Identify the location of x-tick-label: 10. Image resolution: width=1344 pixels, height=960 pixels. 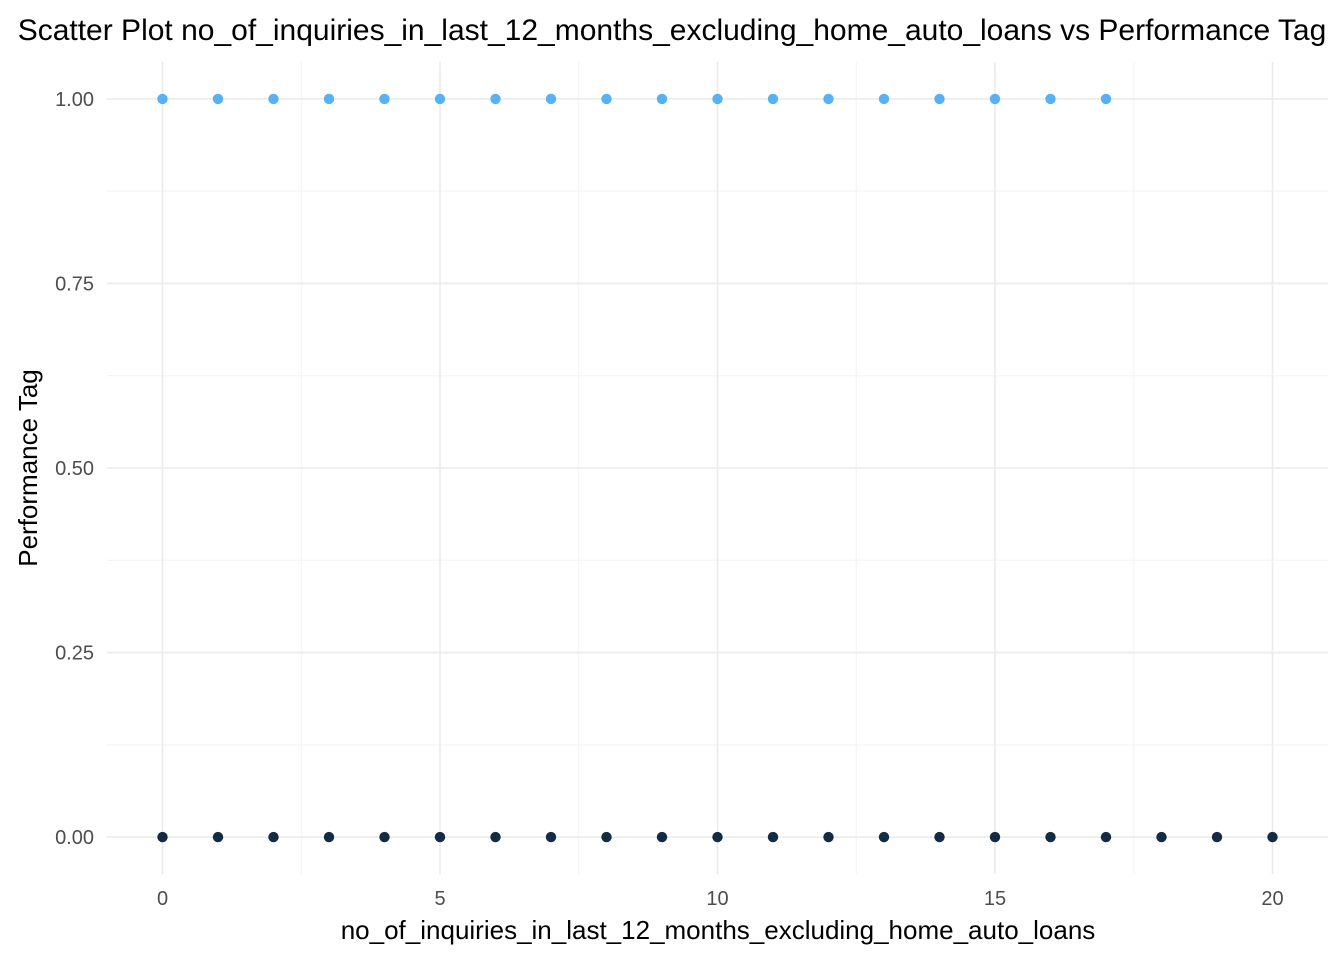
(717, 899).